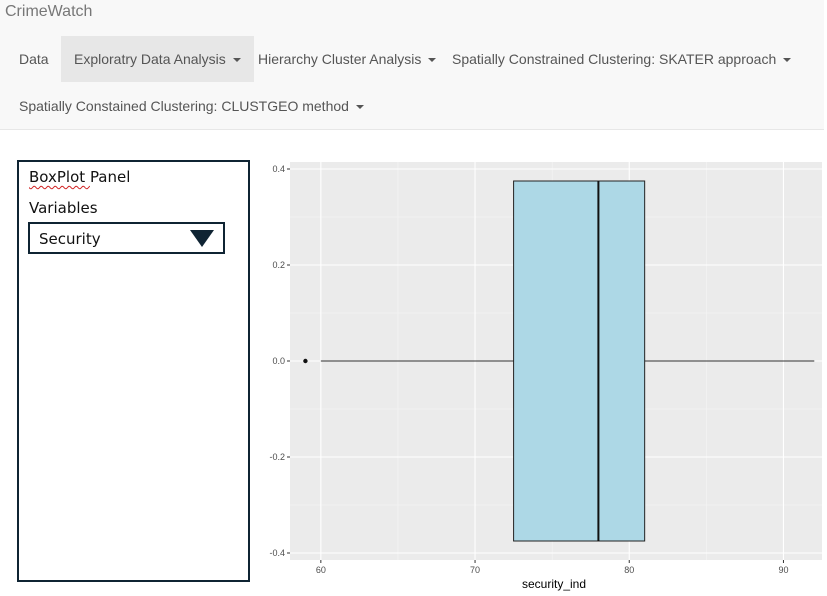 The image size is (827, 596). I want to click on panel-title: BoxPlot Panel, so click(79, 177).